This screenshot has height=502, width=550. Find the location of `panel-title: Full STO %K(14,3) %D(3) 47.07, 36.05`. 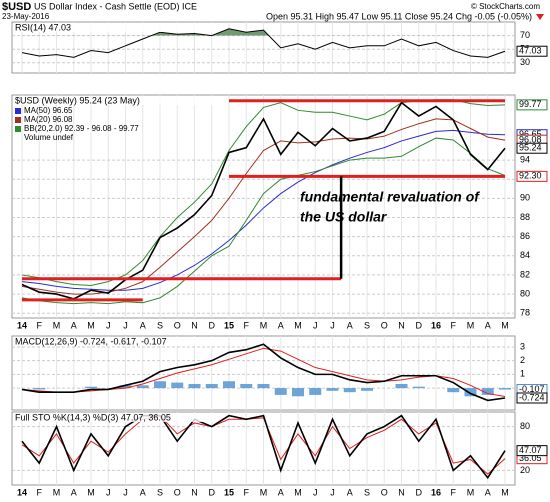

panel-title: Full STO %K(14,3) %D(3) 47.07, 36.05 is located at coordinates (93, 417).